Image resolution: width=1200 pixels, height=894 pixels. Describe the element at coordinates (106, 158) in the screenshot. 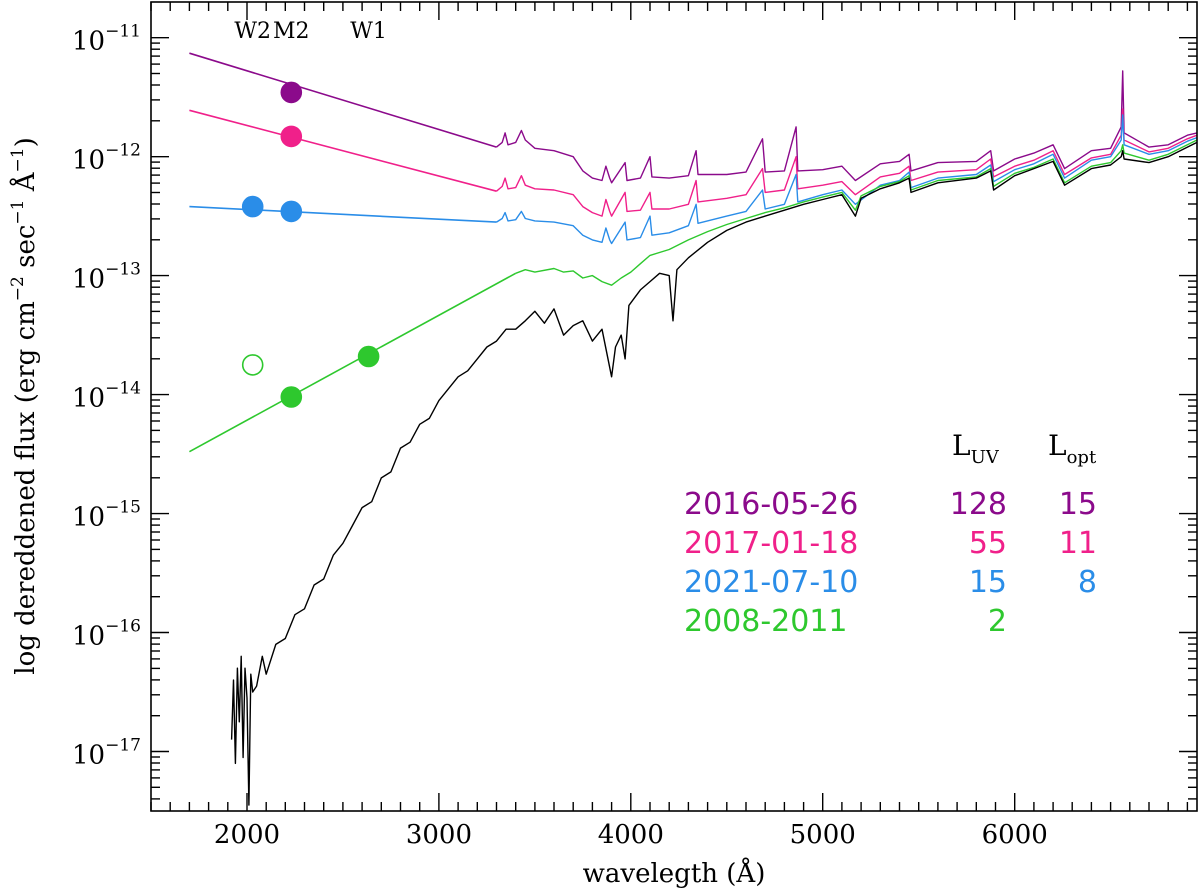

I see `y-tick-label-1: 10−12` at that location.